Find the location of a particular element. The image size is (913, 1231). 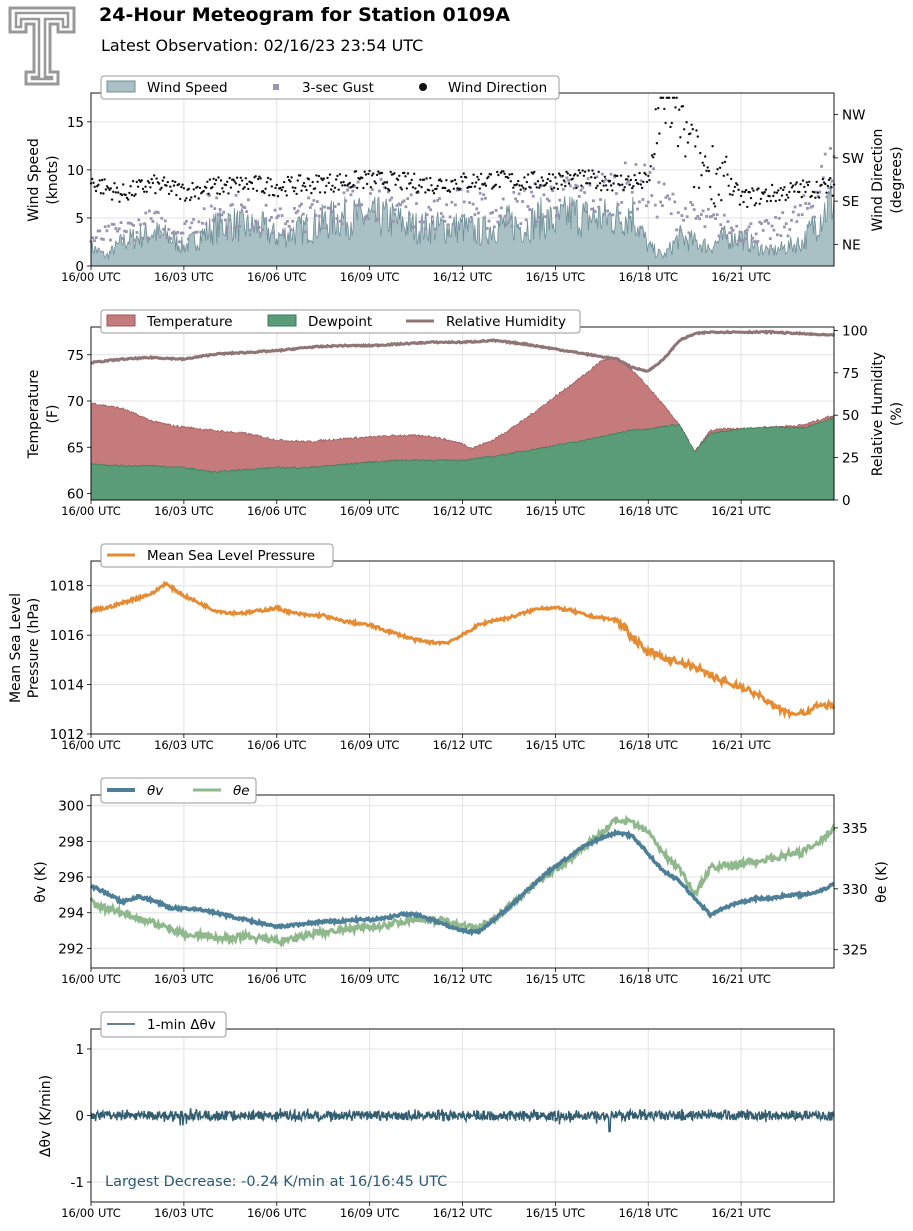

theta-legend: θv θe is located at coordinates (178, 790).